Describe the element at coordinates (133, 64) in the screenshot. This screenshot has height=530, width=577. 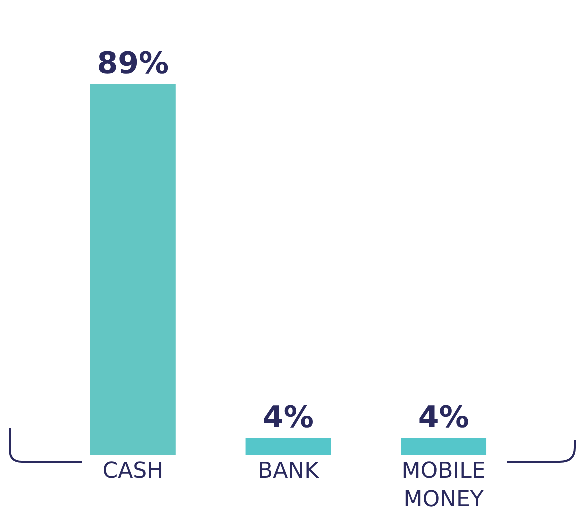
I see `data-label: 89%` at that location.